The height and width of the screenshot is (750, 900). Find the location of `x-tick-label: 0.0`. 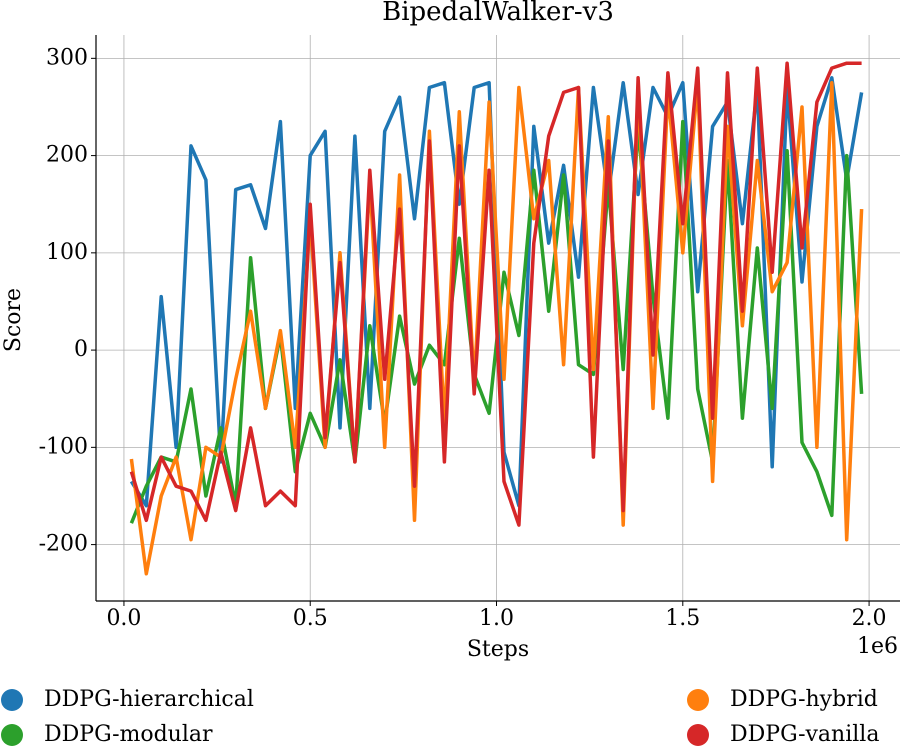

x-tick-label: 0.0 is located at coordinates (123, 618).